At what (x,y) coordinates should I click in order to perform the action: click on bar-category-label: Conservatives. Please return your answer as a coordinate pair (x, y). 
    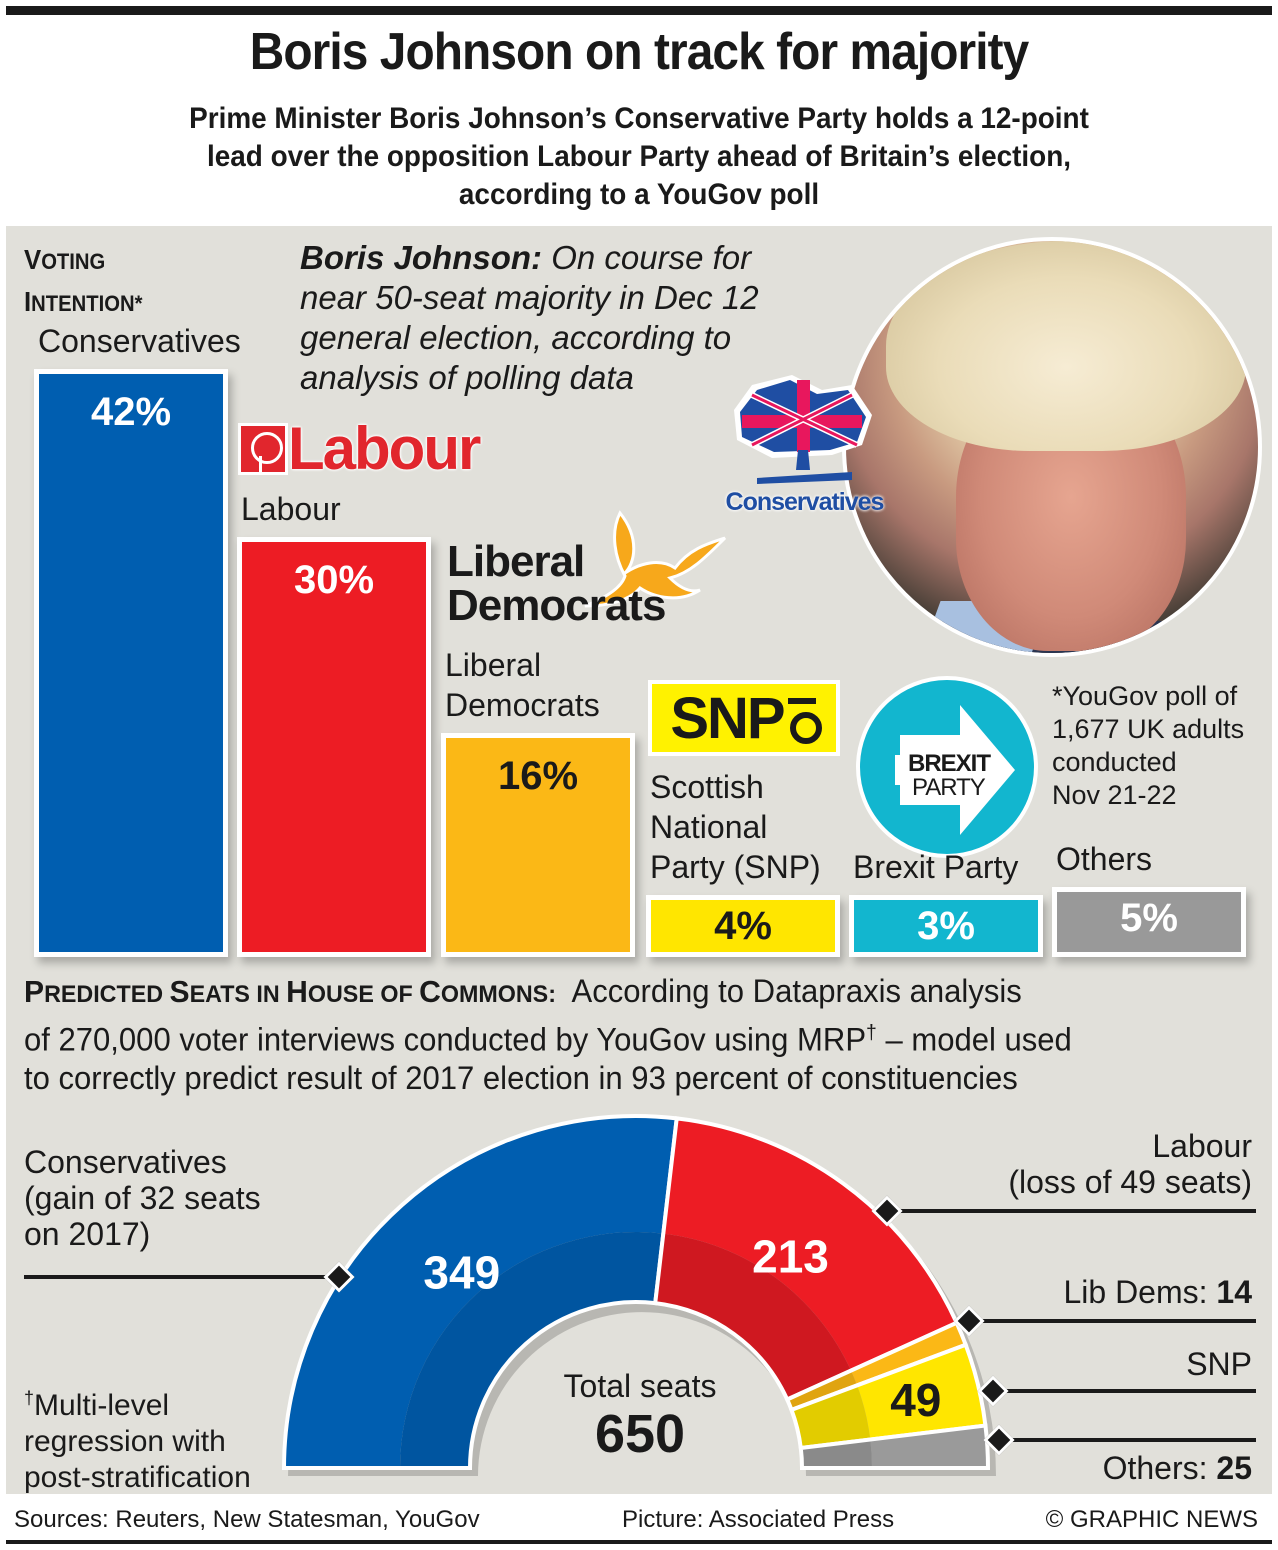
    Looking at the image, I should click on (139, 341).